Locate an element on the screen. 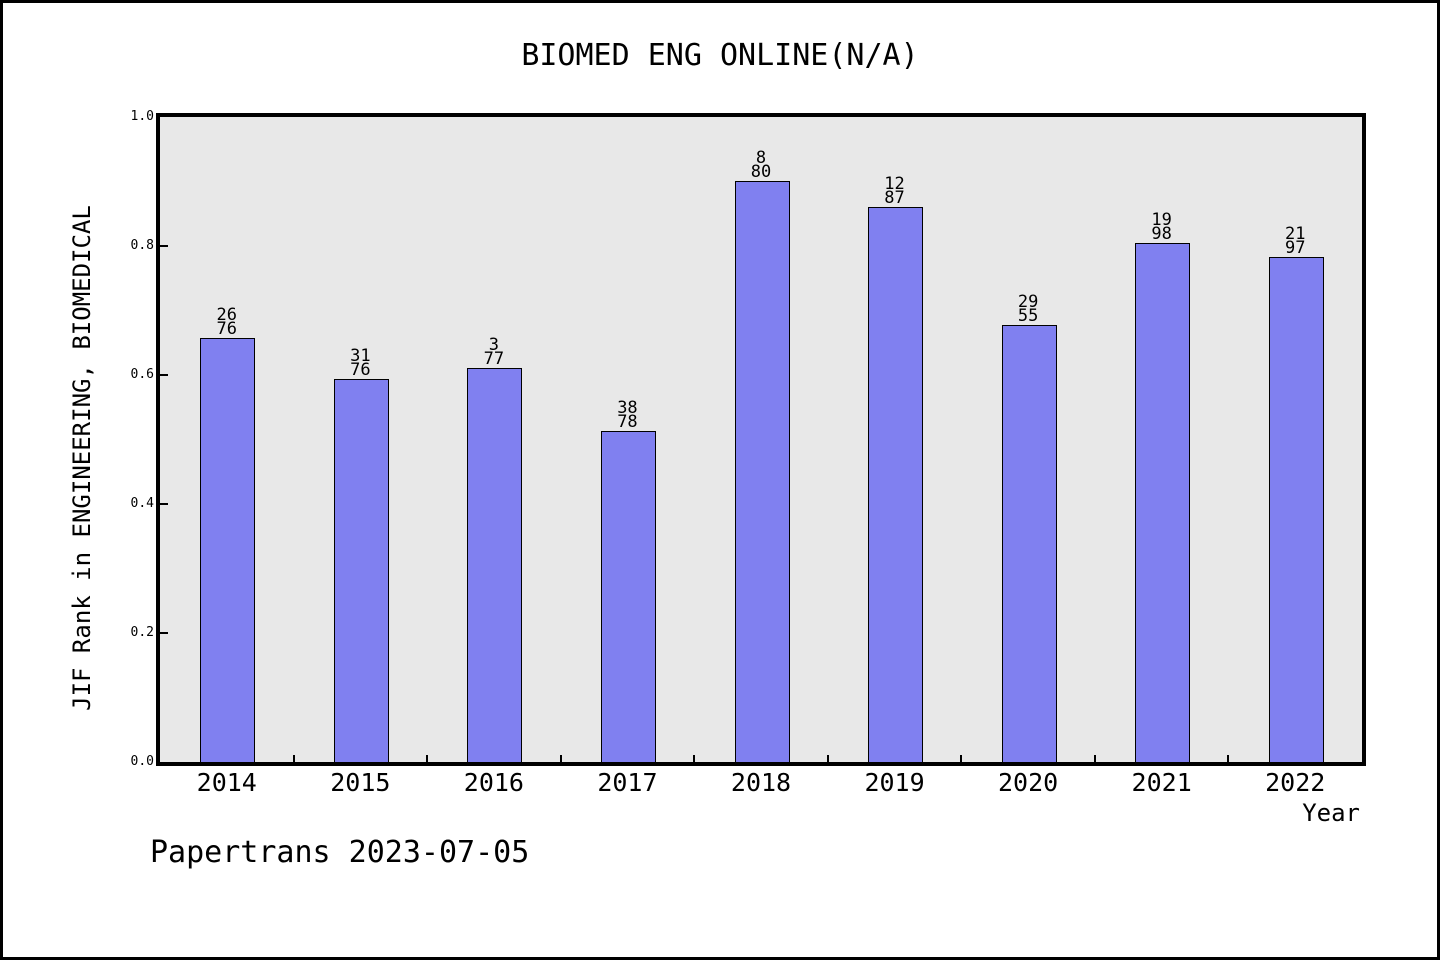 The height and width of the screenshot is (960, 1440). bar-value-label-2018: 8 80 is located at coordinates (761, 165).